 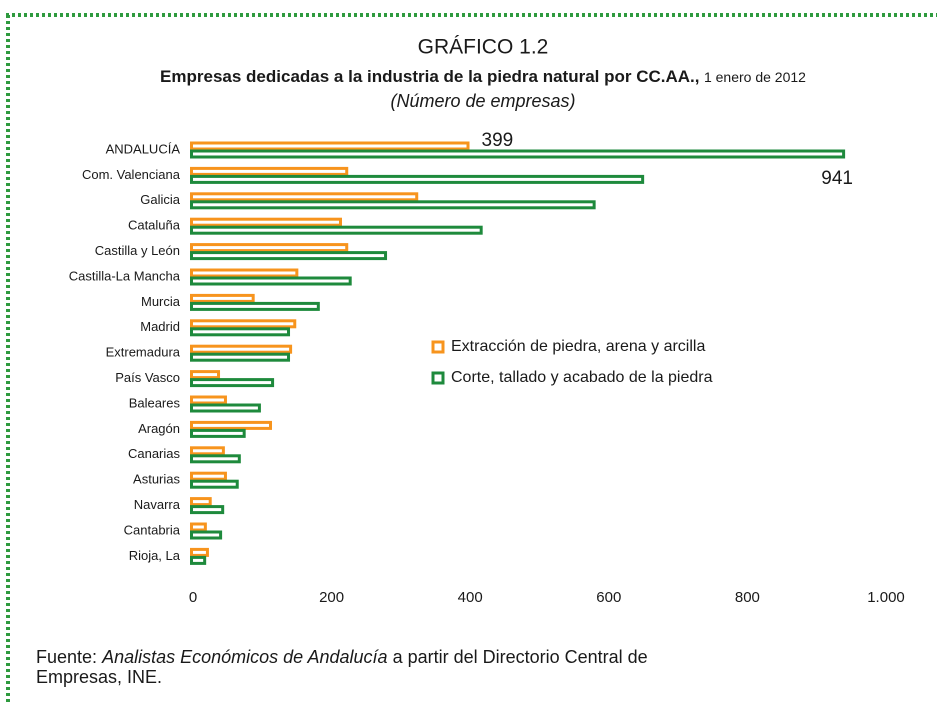 I want to click on data-label: 399, so click(x=498, y=140).